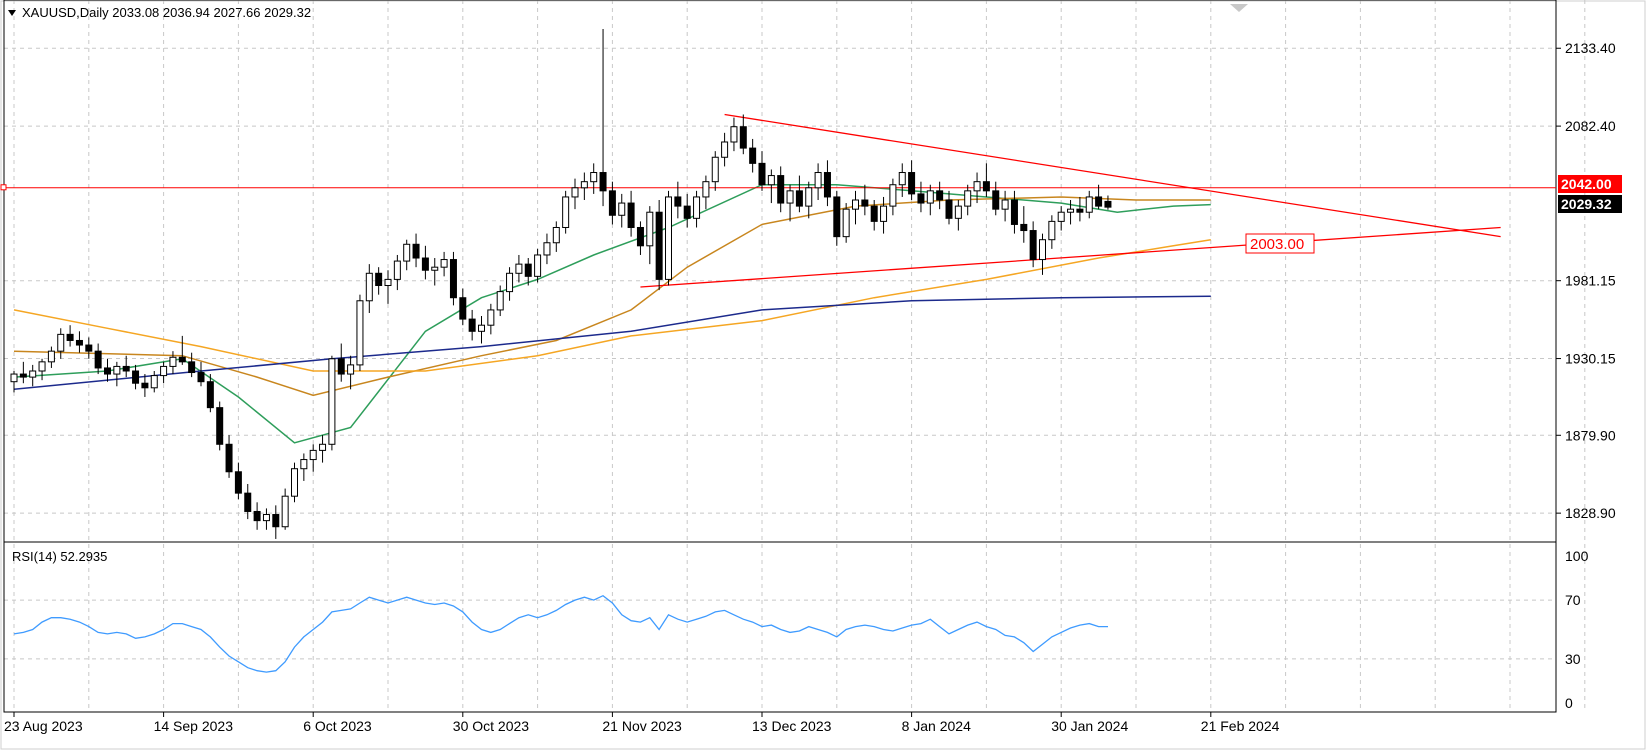  Describe the element at coordinates (1590, 48) in the screenshot. I see `price-tick-label: 2133.40` at that location.